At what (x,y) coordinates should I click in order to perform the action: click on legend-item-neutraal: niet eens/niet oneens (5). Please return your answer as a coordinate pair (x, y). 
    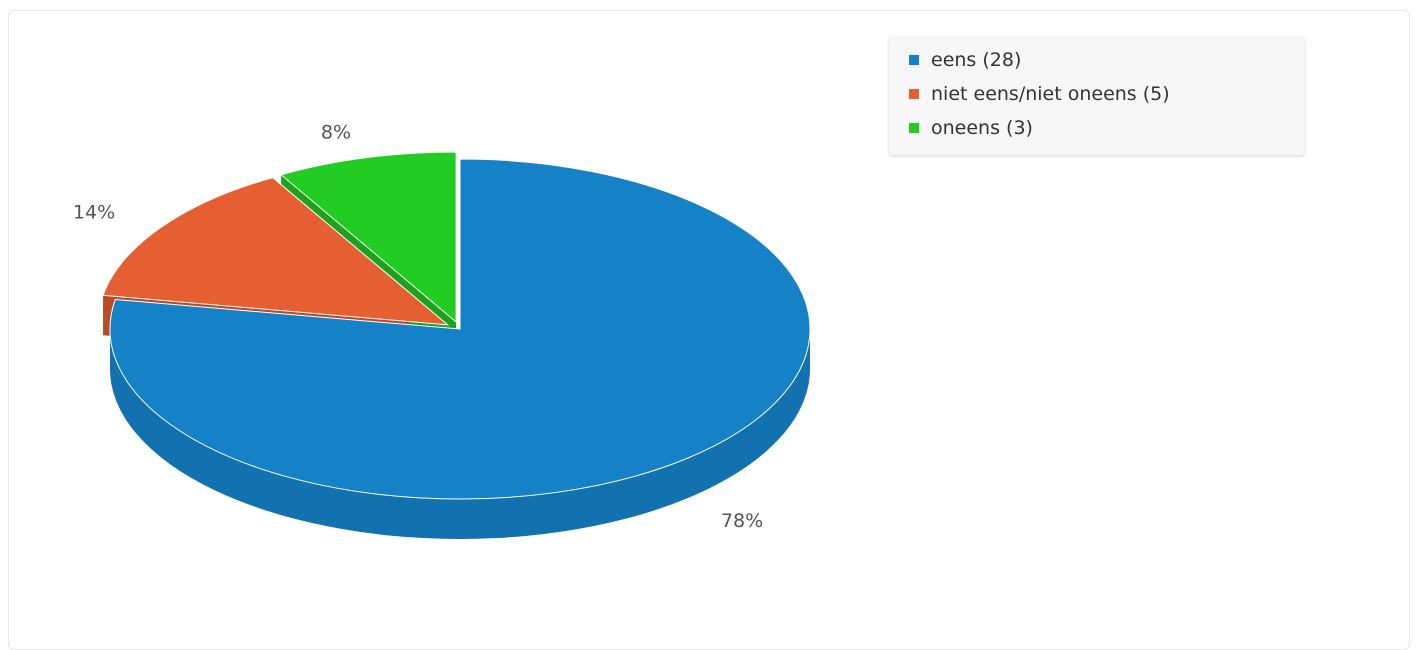
    Looking at the image, I should click on (1107, 94).